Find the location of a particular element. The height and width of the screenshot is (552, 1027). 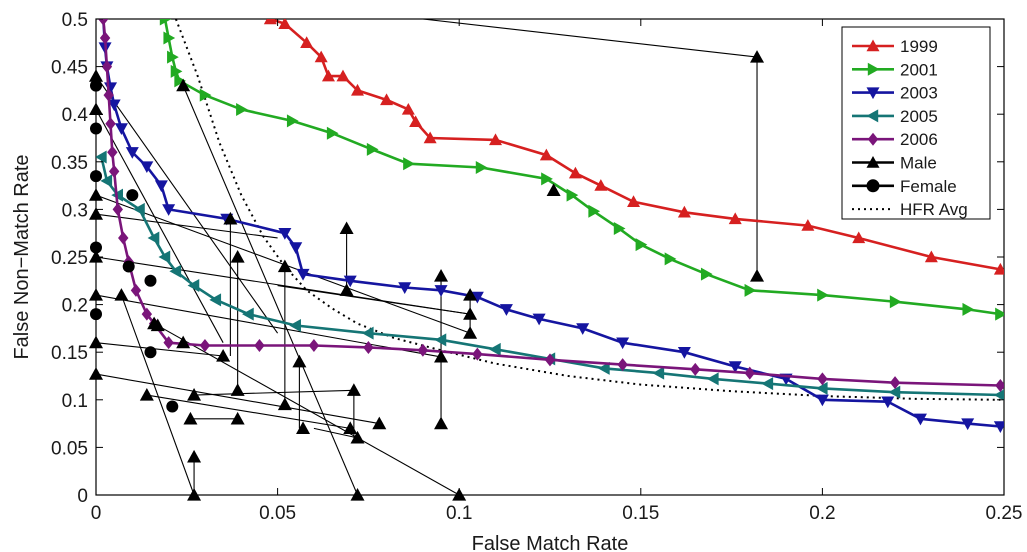

legend-marker-2001 is located at coordinates (873, 69).